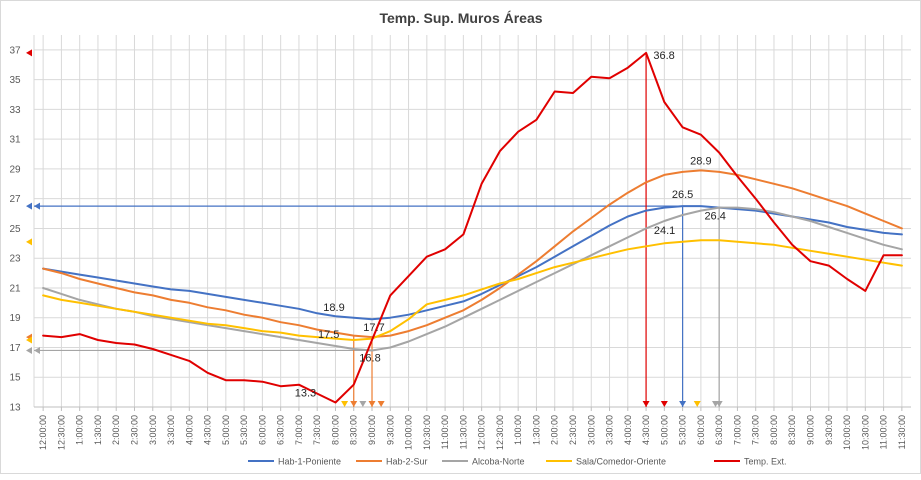 This screenshot has height=480, width=921. Describe the element at coordinates (536, 430) in the screenshot. I see `x-tick-label: 1:30:00` at that location.